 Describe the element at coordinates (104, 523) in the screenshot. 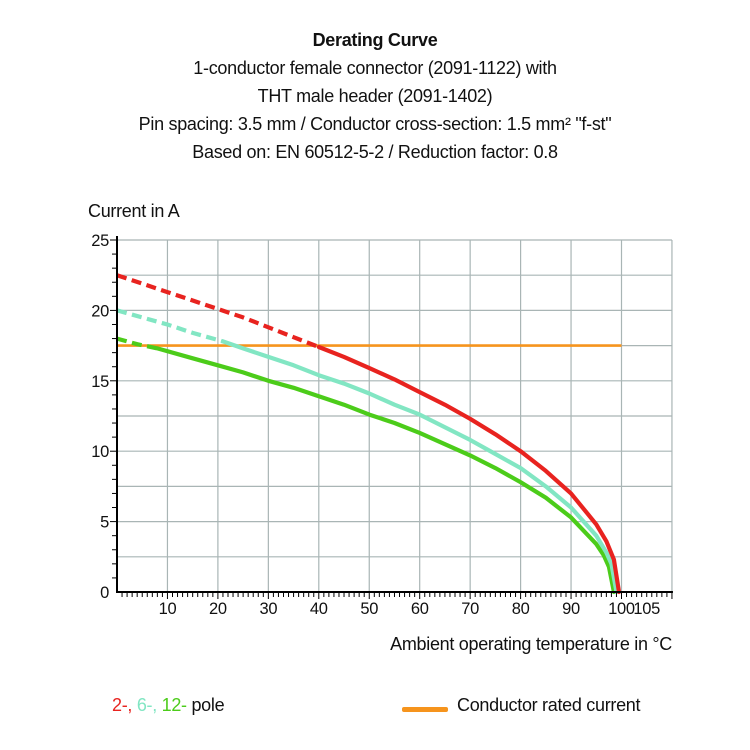

I see `y-tick-label: 5` at that location.